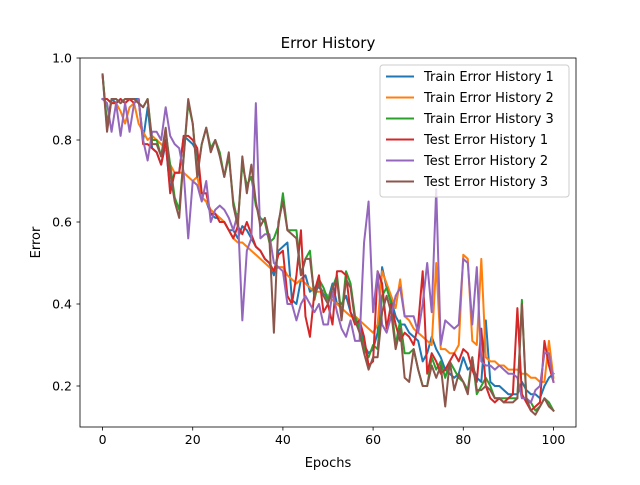 The height and width of the screenshot is (485, 640). I want to click on legend-box, so click(474, 131).